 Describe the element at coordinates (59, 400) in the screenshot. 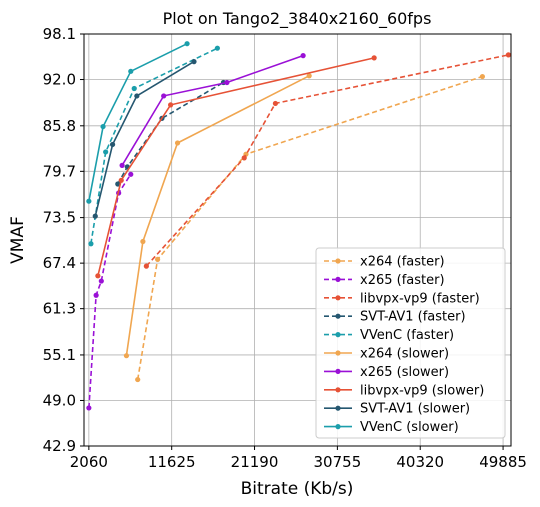

I see `y-tick-label: 49.0` at that location.